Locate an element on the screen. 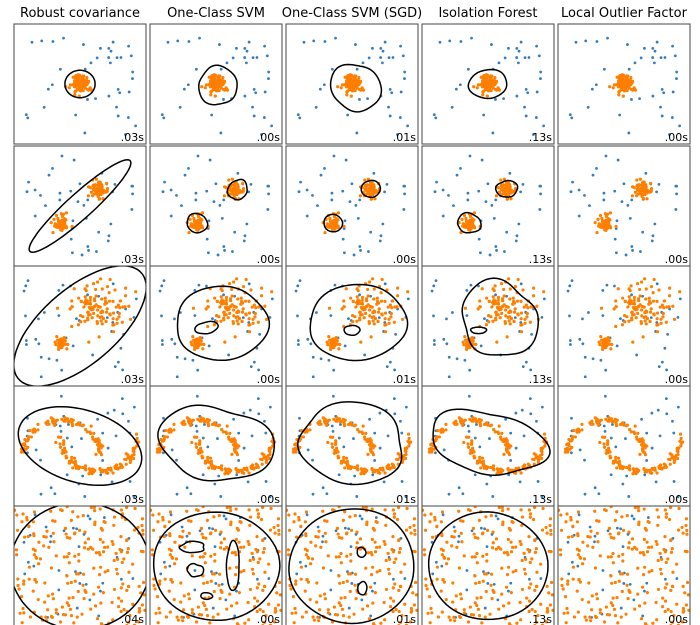  subplot-panel: .13s is located at coordinates (488, 206).